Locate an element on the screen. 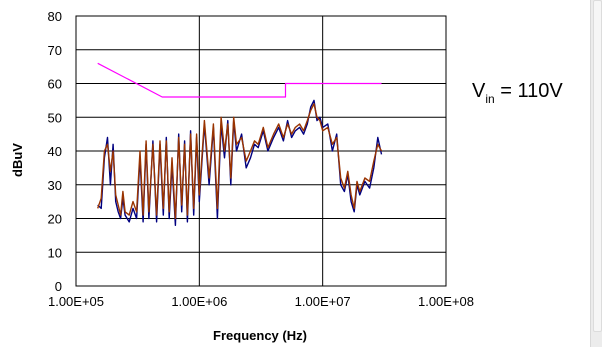 Image resolution: width=602 pixels, height=347 pixels. x-tick-labels: 1.00E+05 1.00E+06 1.00E+07 1.00E+08 is located at coordinates (261, 301).